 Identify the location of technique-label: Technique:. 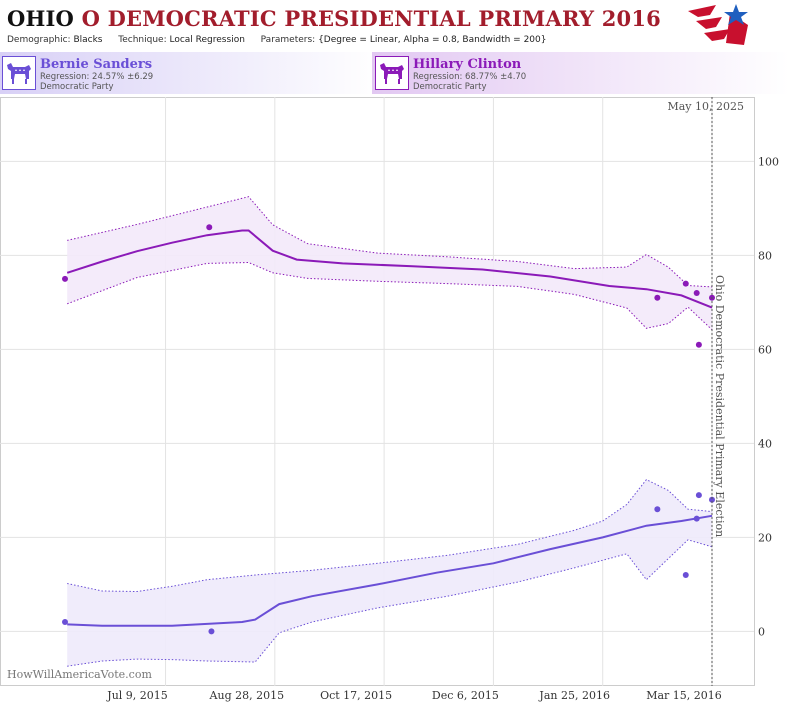
(142, 40).